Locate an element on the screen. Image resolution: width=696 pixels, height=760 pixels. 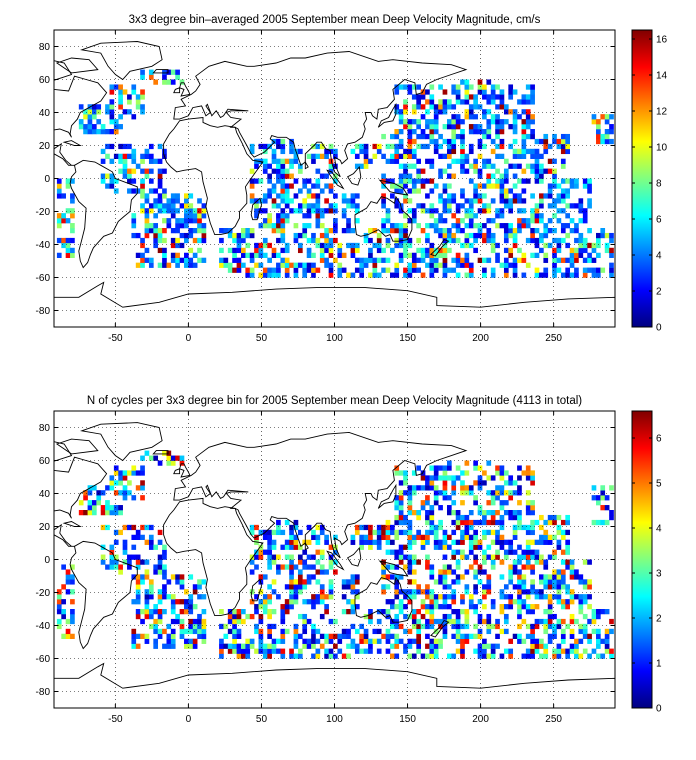
x-tick-label: 50 is located at coordinates (262, 719).